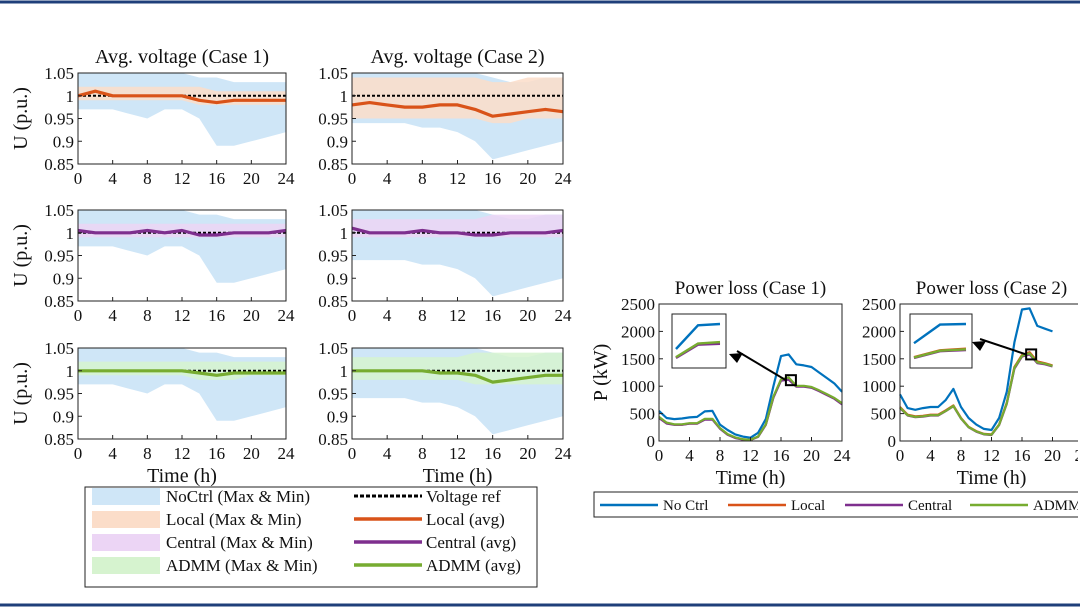 The width and height of the screenshot is (1080, 608). I want to click on legend-label: Local (Max & Min), so click(234, 519).